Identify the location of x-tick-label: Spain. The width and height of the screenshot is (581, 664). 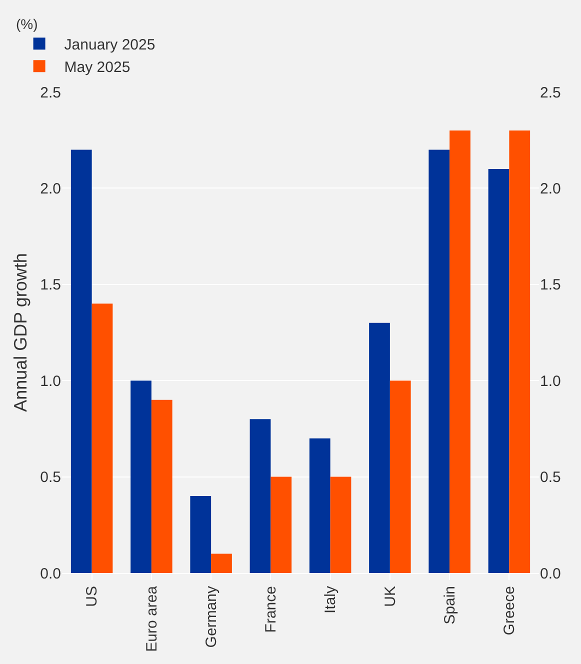
(449, 605).